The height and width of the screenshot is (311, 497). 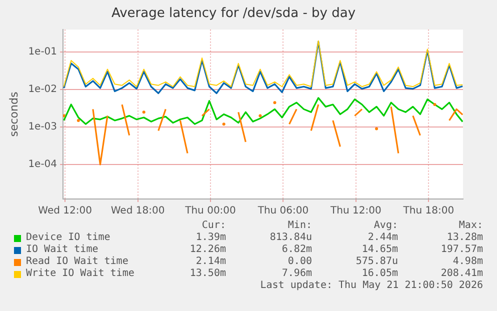 What do you see at coordinates (300, 225) in the screenshot?
I see `text: Min:` at bounding box center [300, 225].